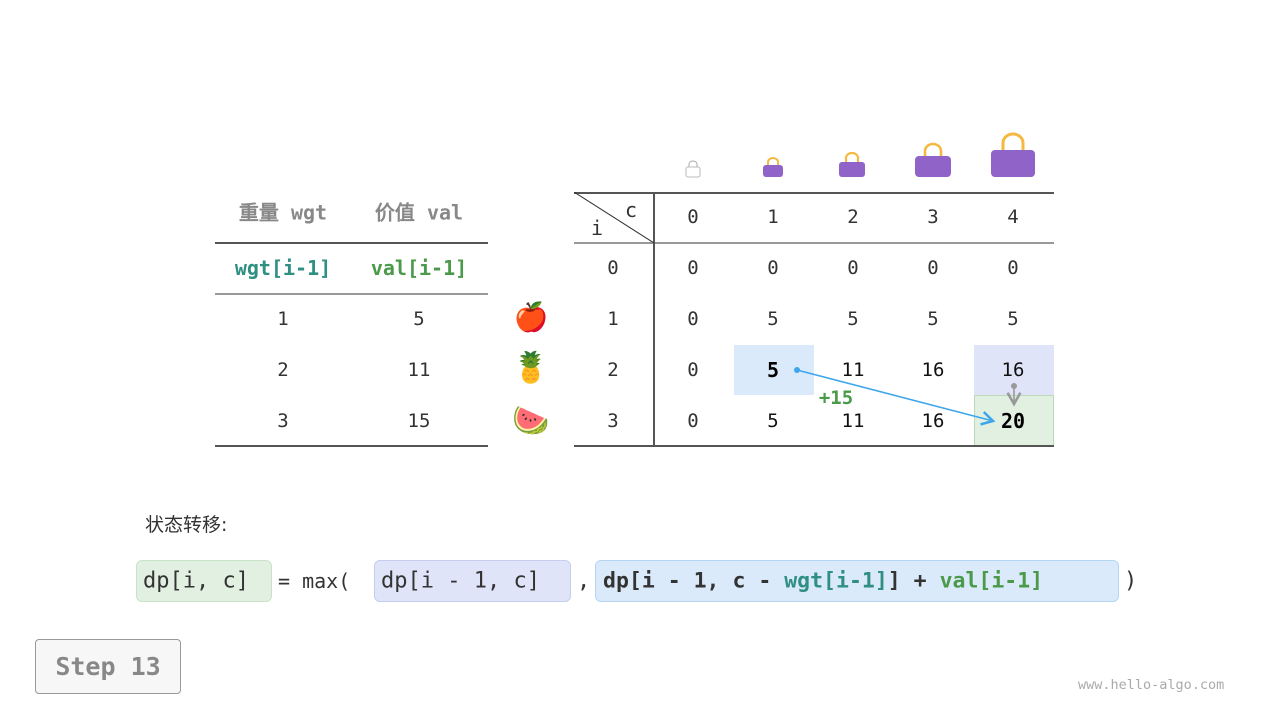 The image size is (1280, 720). I want to click on term2-box, so click(857, 581).